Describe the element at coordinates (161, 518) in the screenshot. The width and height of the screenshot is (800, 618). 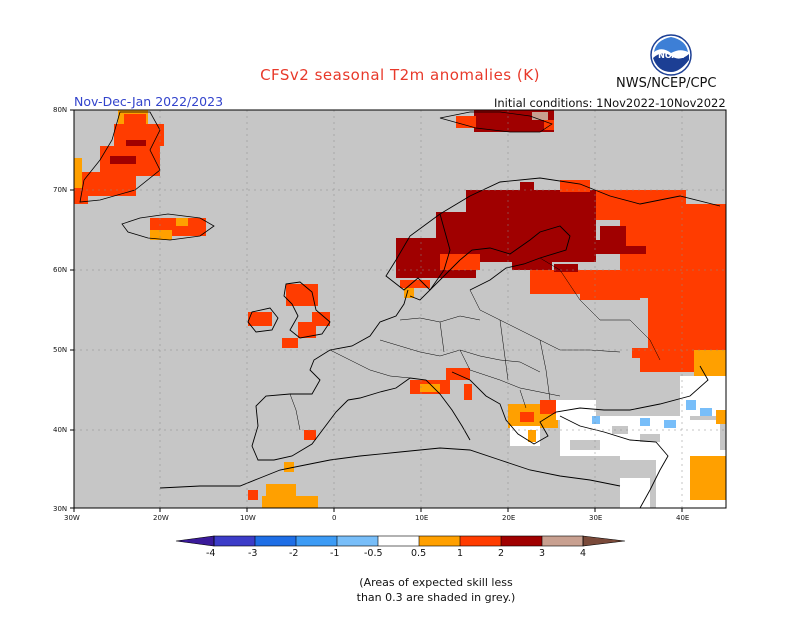
I see `lon-label-20w: 20W` at that location.